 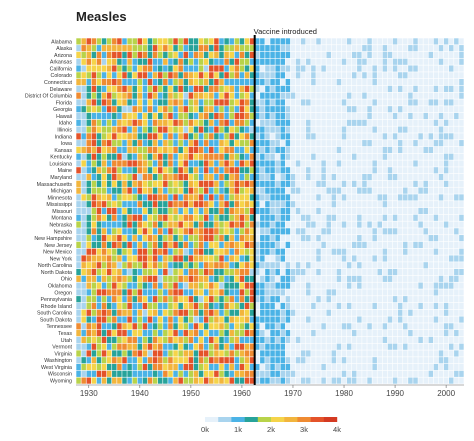 I want to click on state-label: Wisconsin, so click(x=60, y=375).